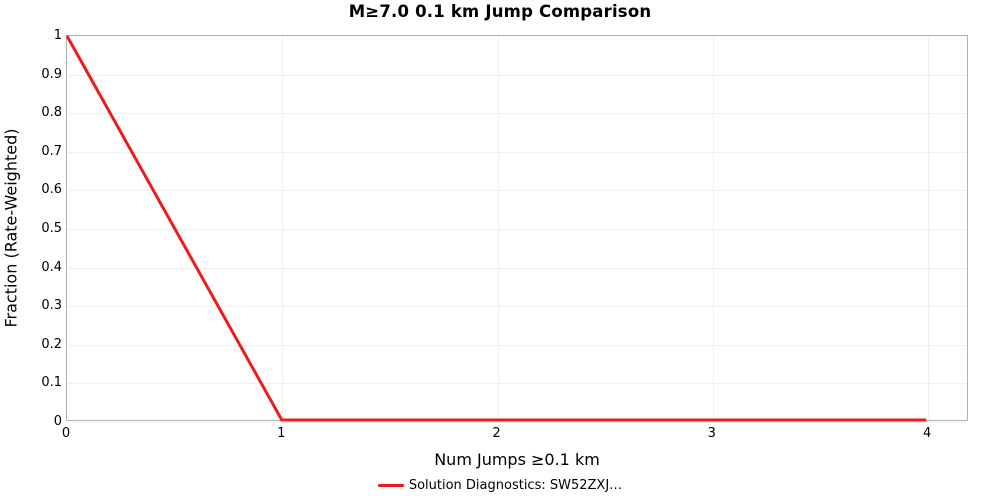  I want to click on x-tick-label: 4, so click(927, 433).